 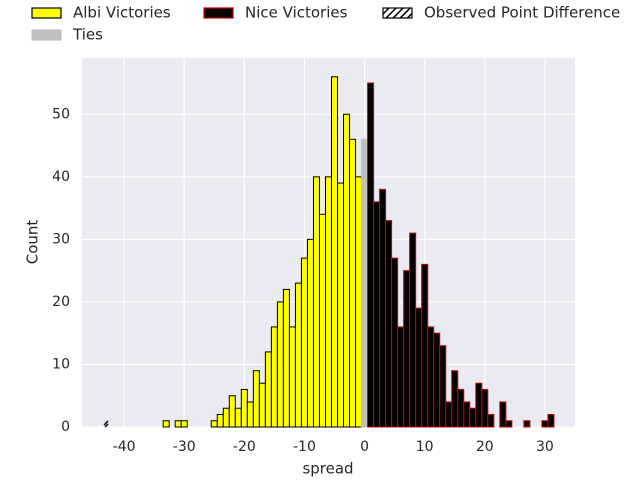 I want to click on x-tick-label: 30, so click(x=545, y=447).